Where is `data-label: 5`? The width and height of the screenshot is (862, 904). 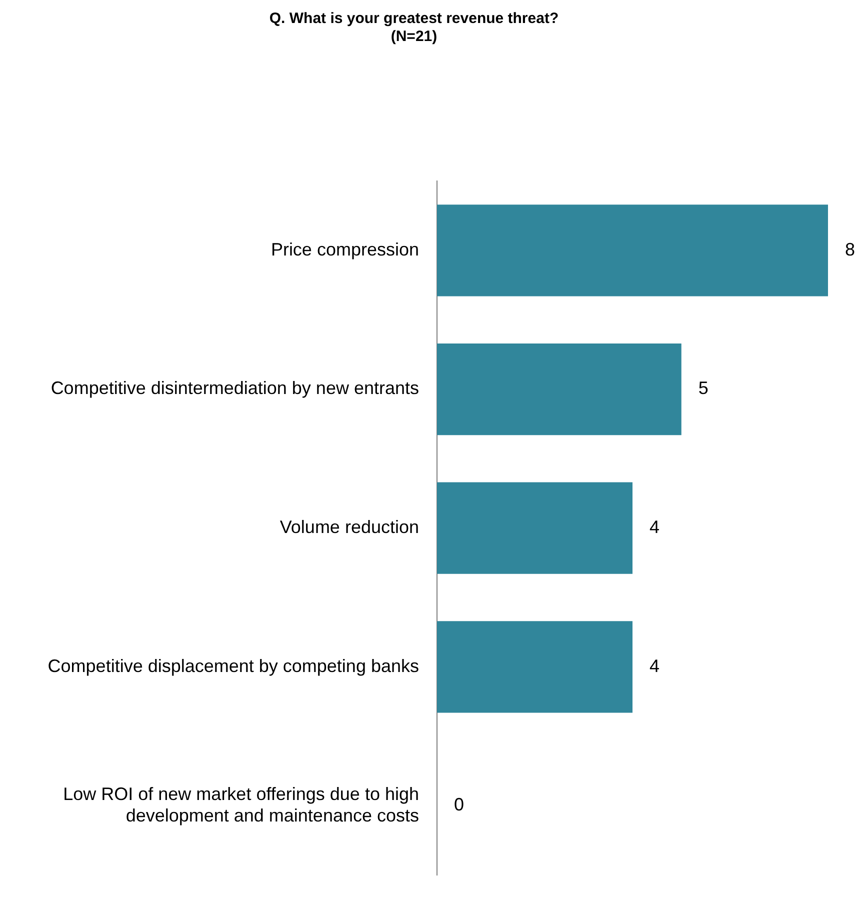 data-label: 5 is located at coordinates (703, 388).